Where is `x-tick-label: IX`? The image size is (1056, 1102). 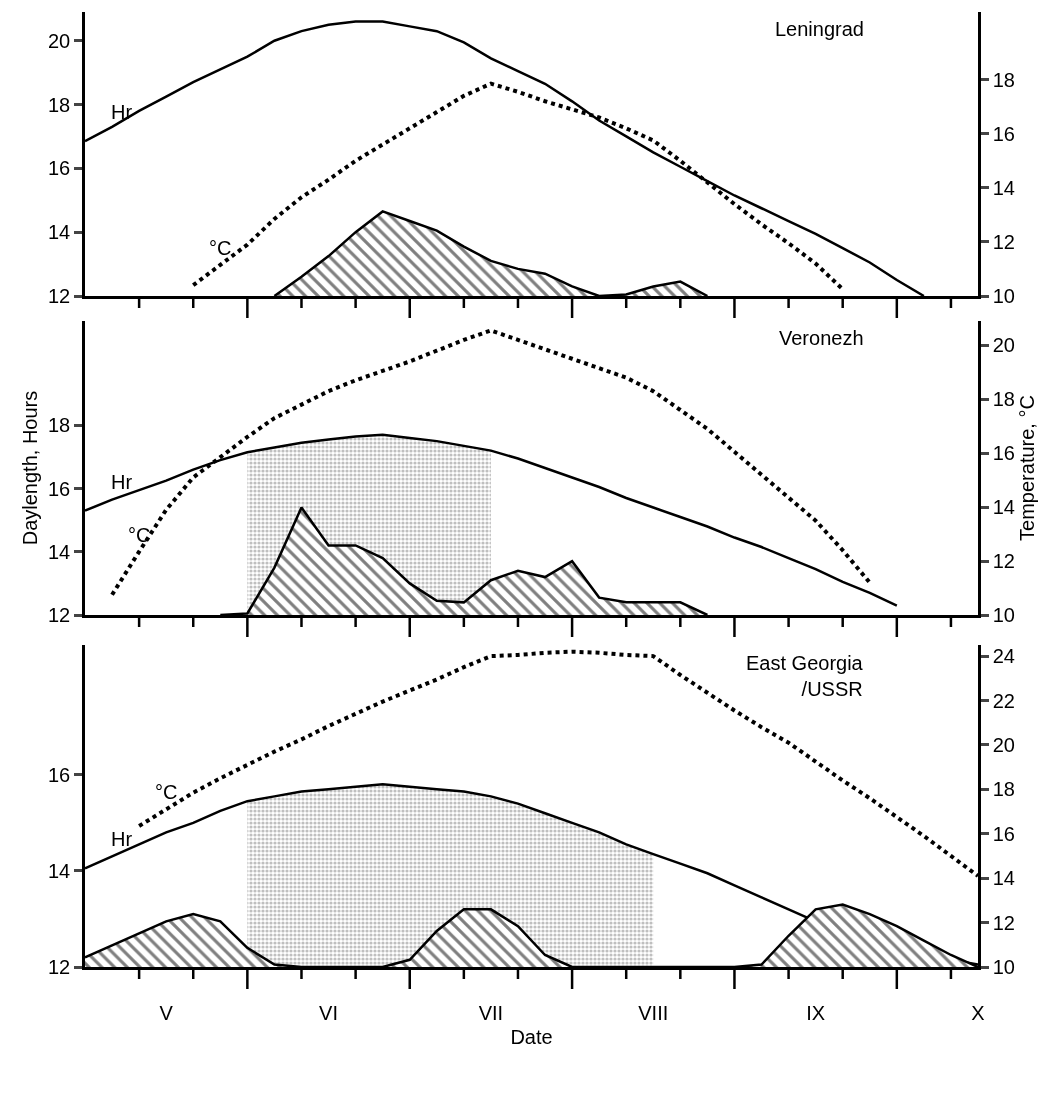
x-tick-label: IX is located at coordinates (816, 1012).